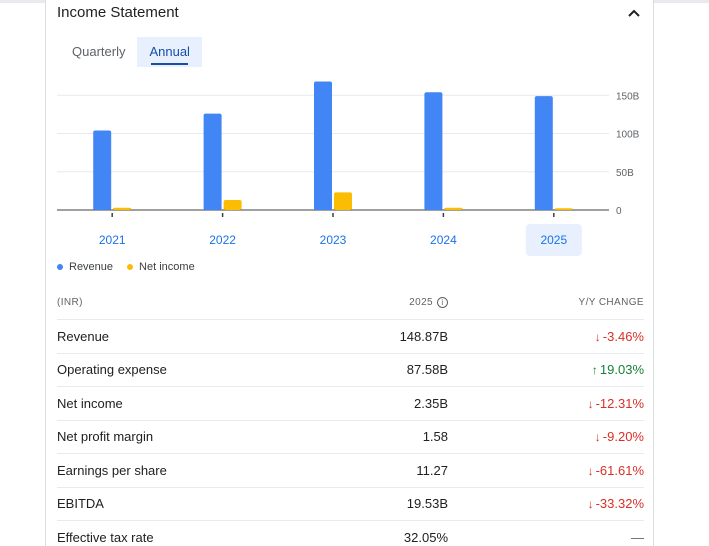 This screenshot has width=709, height=546. Describe the element at coordinates (623, 437) in the screenshot. I see `row-change-value: -9.20%` at that location.